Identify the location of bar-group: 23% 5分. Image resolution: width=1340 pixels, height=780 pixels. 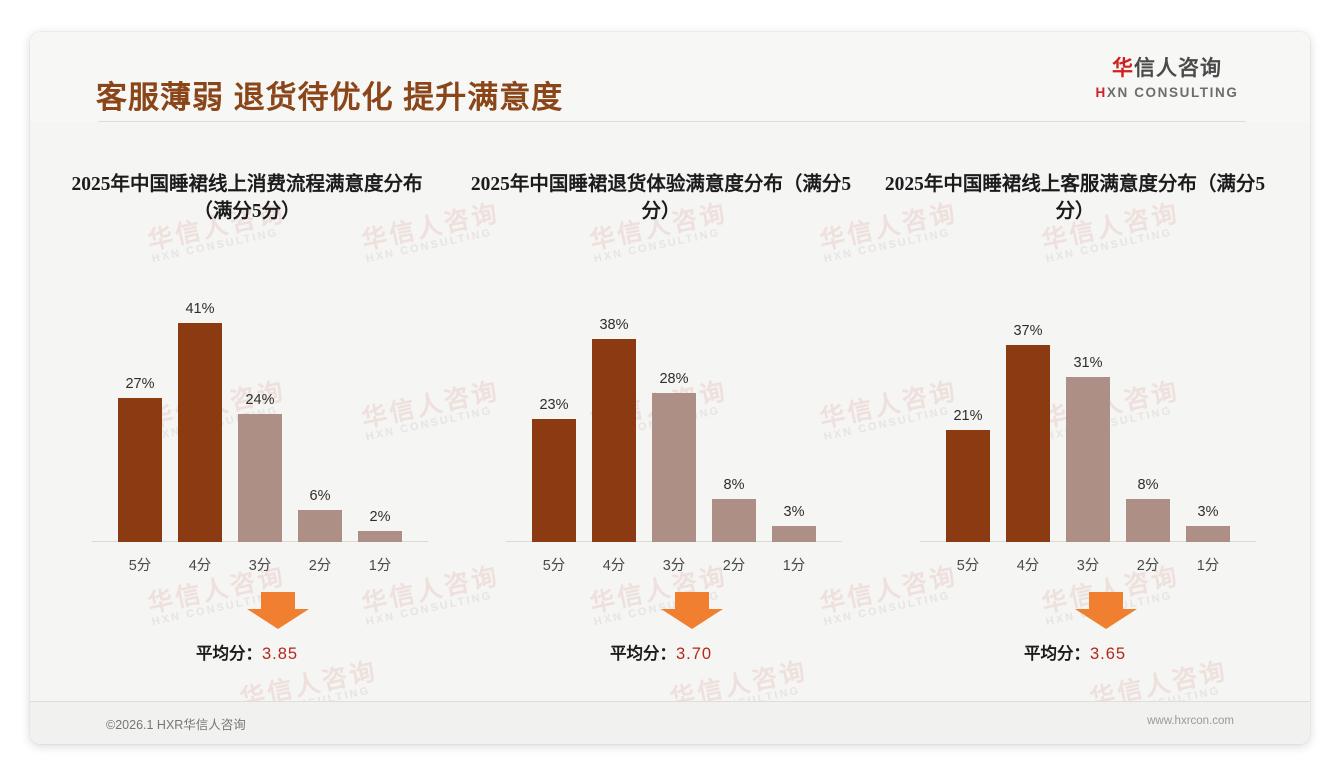
(554, 438).